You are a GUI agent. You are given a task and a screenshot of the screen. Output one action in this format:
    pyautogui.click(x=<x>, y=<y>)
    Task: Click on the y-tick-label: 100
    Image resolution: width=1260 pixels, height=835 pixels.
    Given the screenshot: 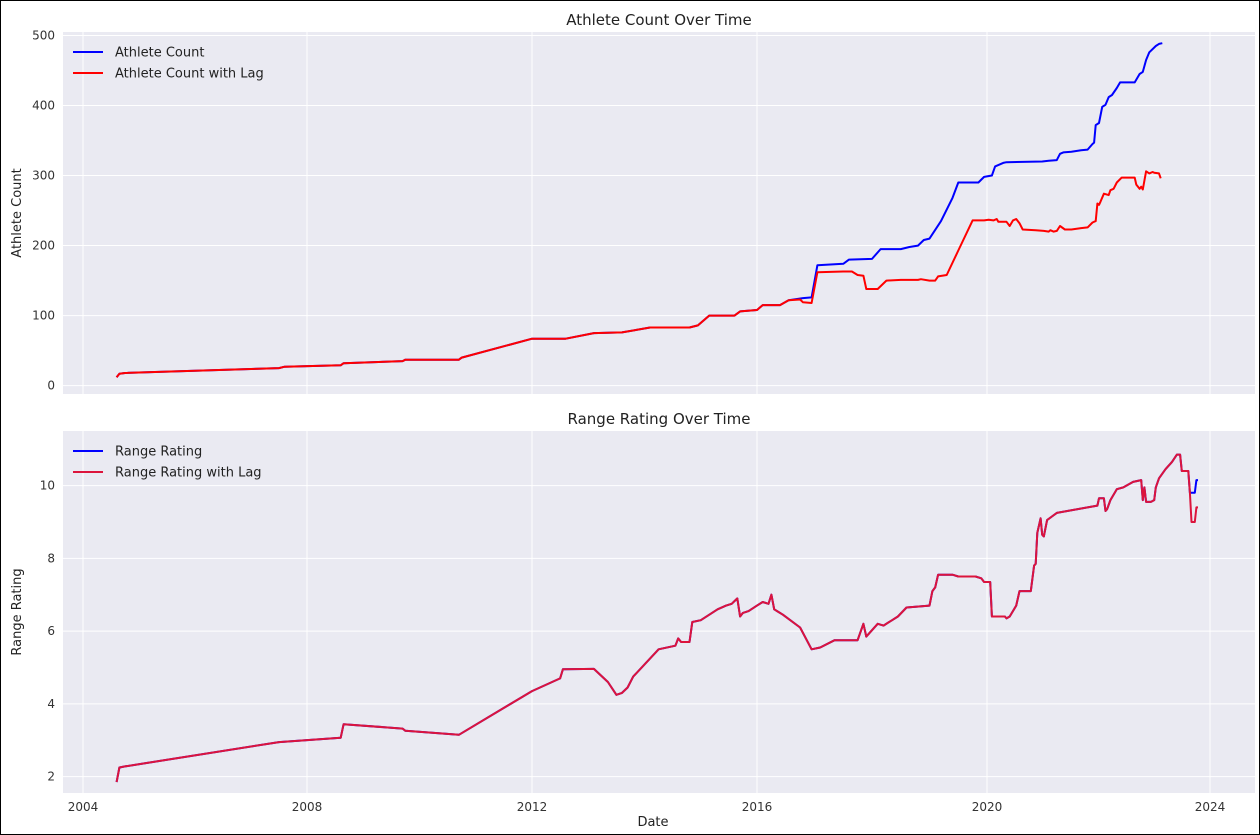 What is the action you would take?
    pyautogui.click(x=43, y=316)
    